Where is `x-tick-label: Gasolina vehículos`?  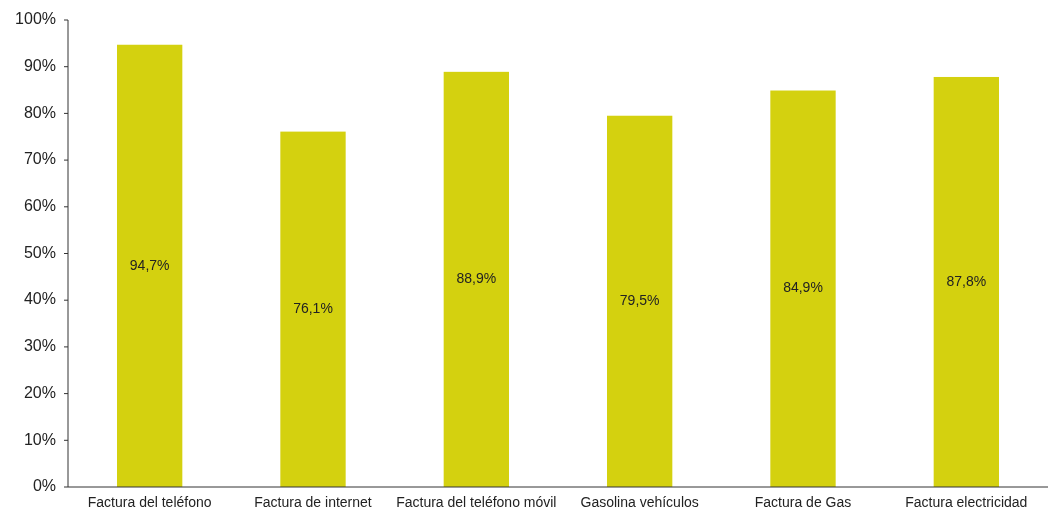 x-tick-label: Gasolina vehículos is located at coordinates (639, 502).